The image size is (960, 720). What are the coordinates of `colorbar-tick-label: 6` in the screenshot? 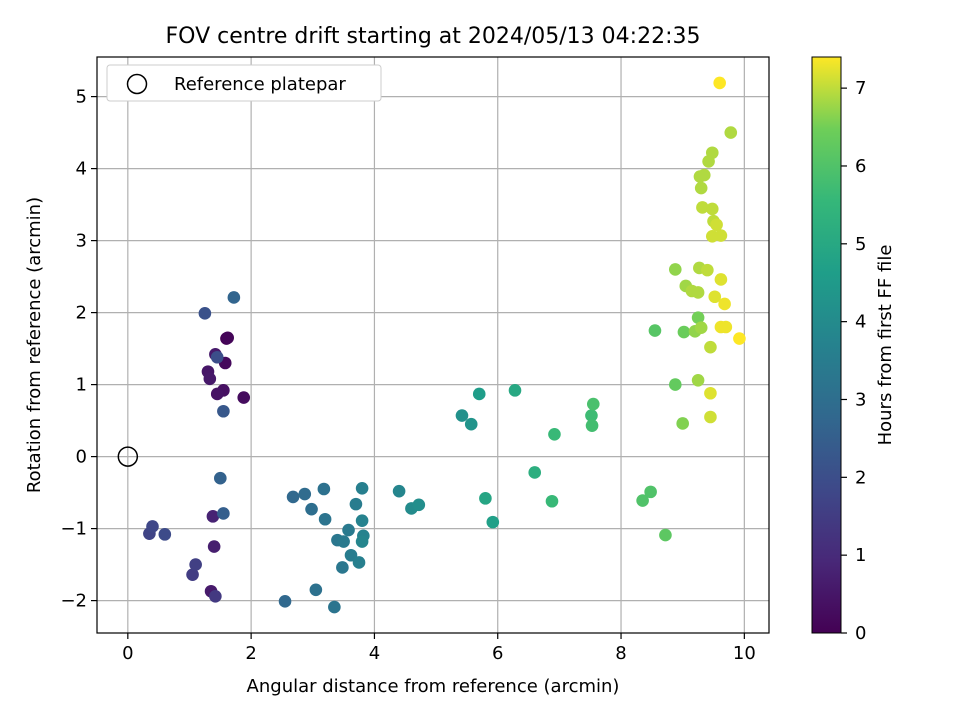 It's located at (860, 166).